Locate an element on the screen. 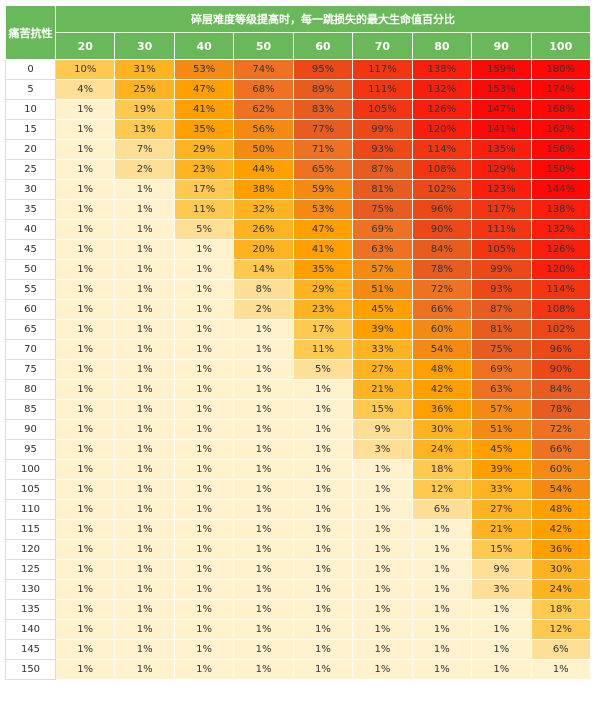  heatmap-cell: 36% is located at coordinates (442, 409).